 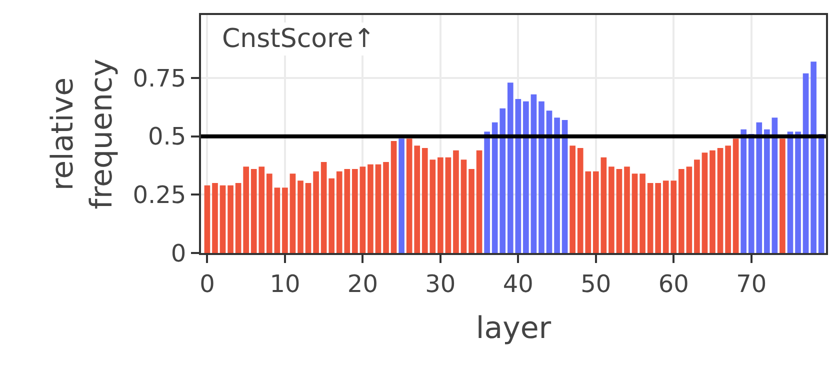 What do you see at coordinates (298, 39) in the screenshot?
I see `annotation: CnstScore↑` at bounding box center [298, 39].